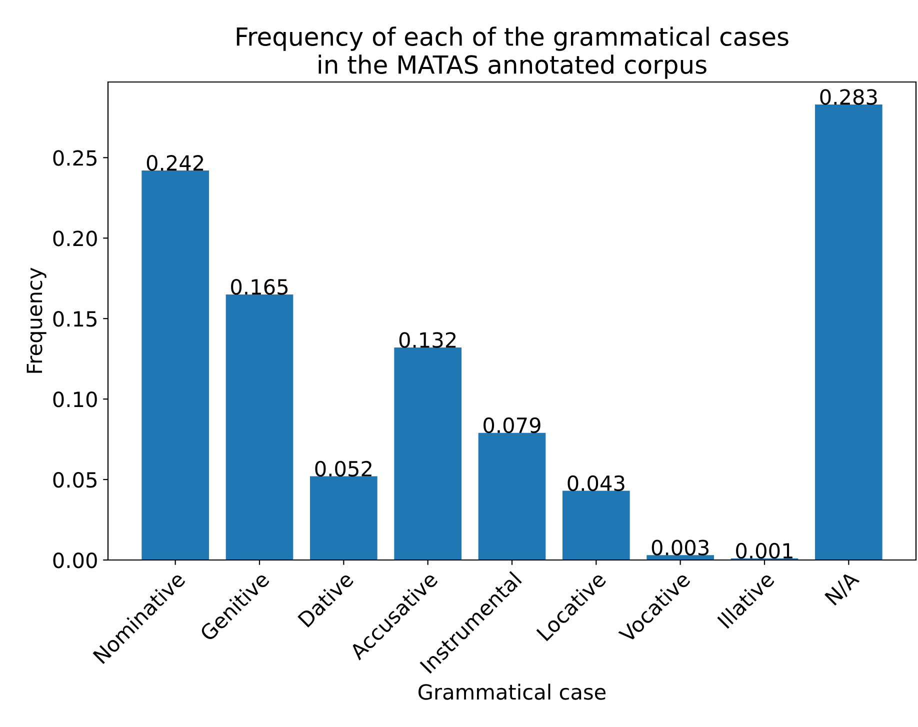 This screenshot has height=727, width=918. What do you see at coordinates (36, 320) in the screenshot?
I see `y-axis-title: Frequency` at bounding box center [36, 320].